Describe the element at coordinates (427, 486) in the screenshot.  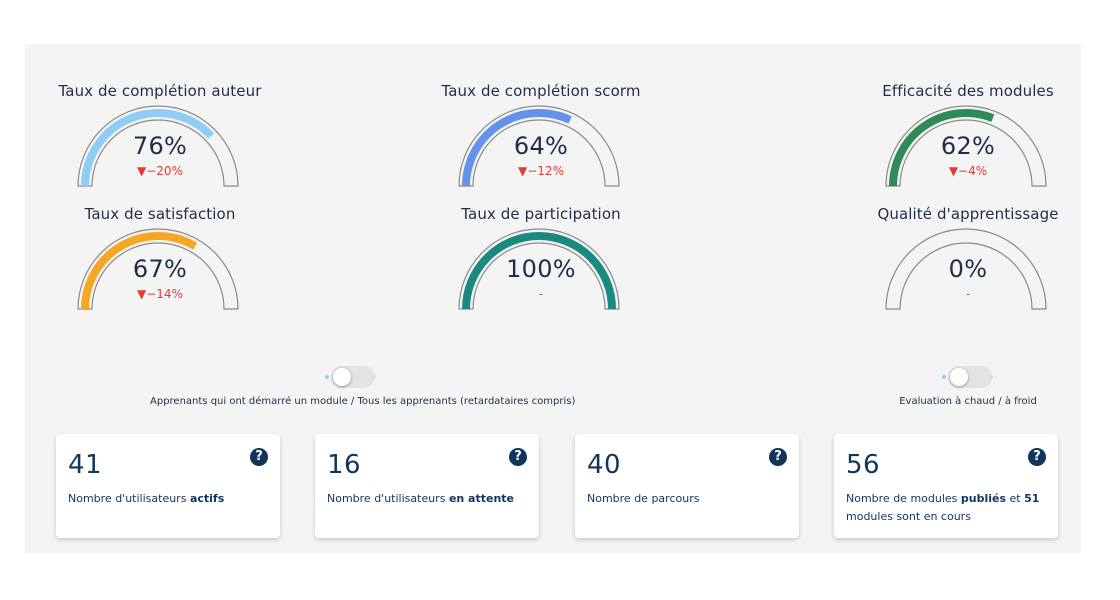
I see `stat-card-pending-users: 16 ? Nombre d'utilisateurs en attente` at that location.